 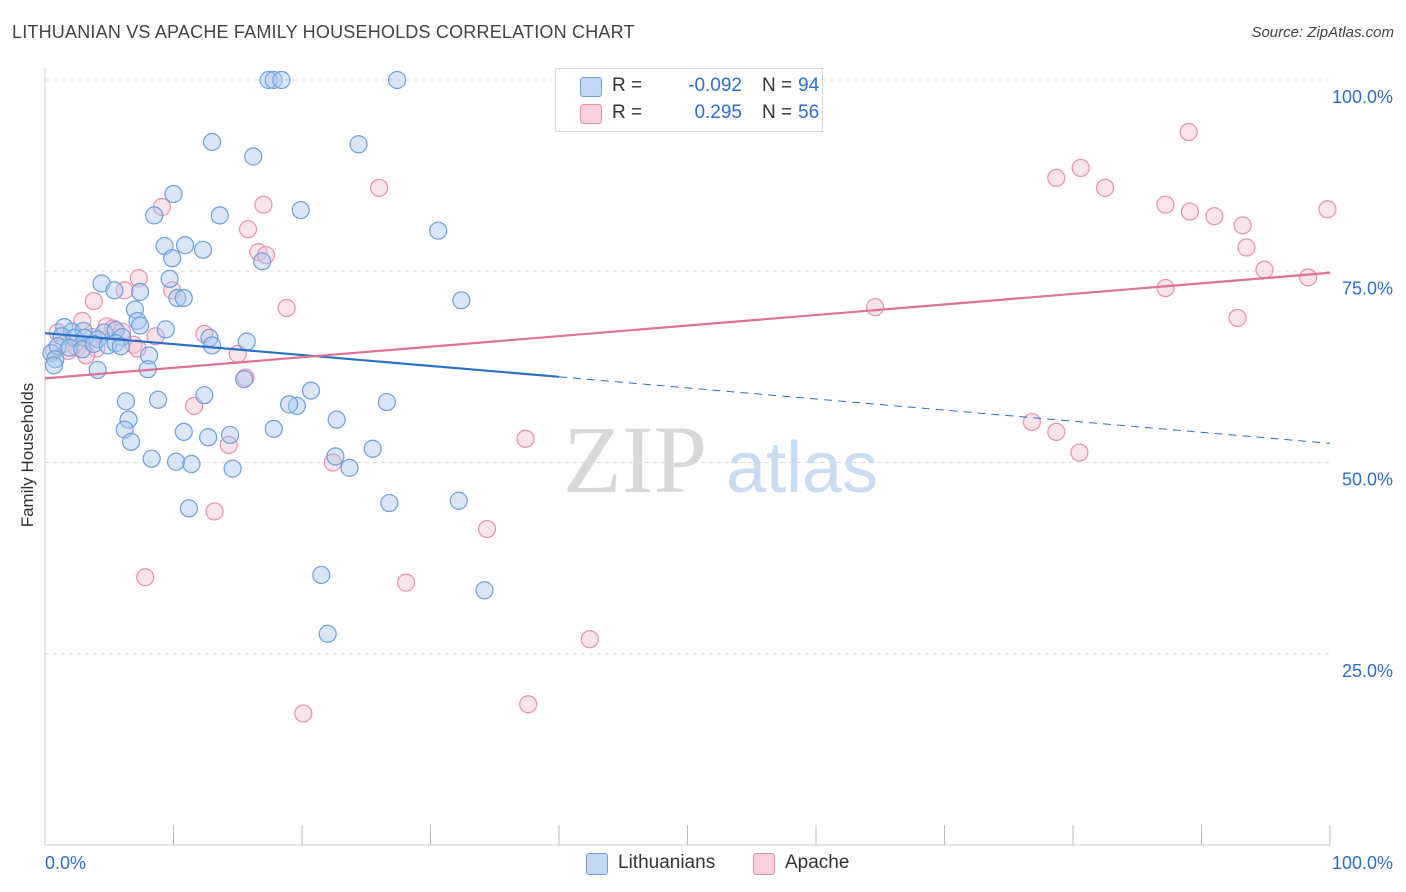 What do you see at coordinates (802, 468) in the screenshot?
I see `watermark-atlas: atlas` at bounding box center [802, 468].